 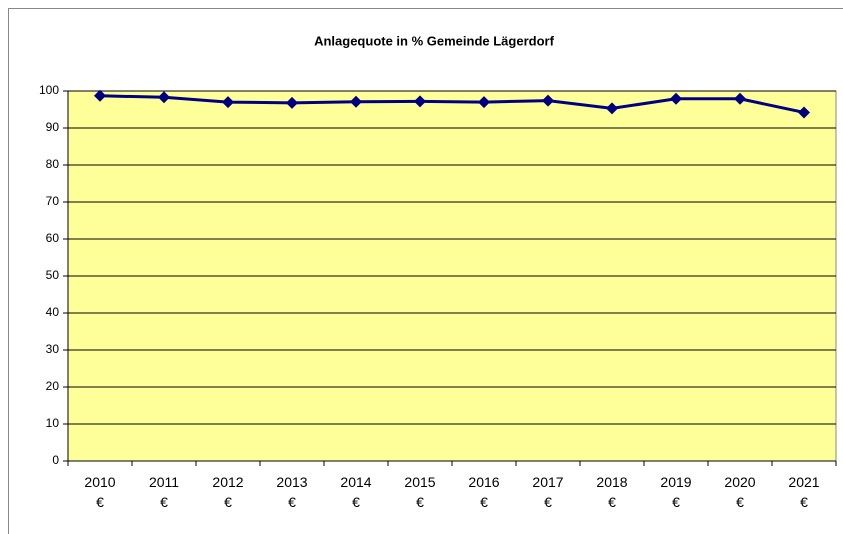 I want to click on y-tick-label: 60, so click(x=53, y=238).